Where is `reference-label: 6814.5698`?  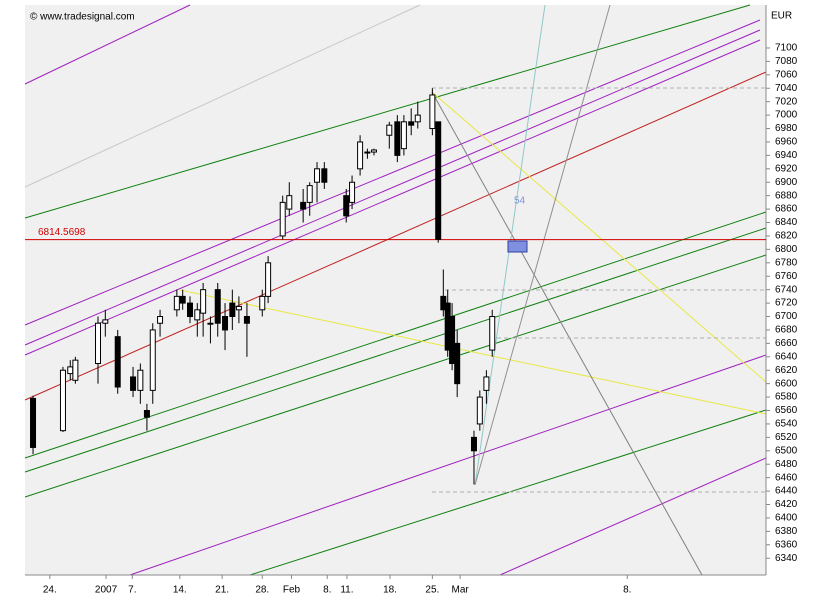 reference-label: 6814.5698 is located at coordinates (62, 232).